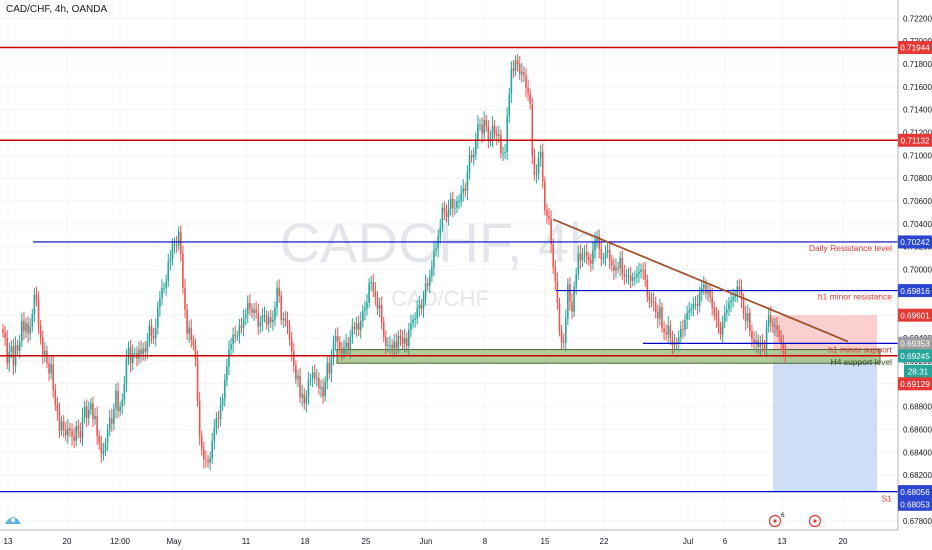 Image resolution: width=932 pixels, height=550 pixels. I want to click on axis-level-tag-text: 0.71132, so click(915, 140).